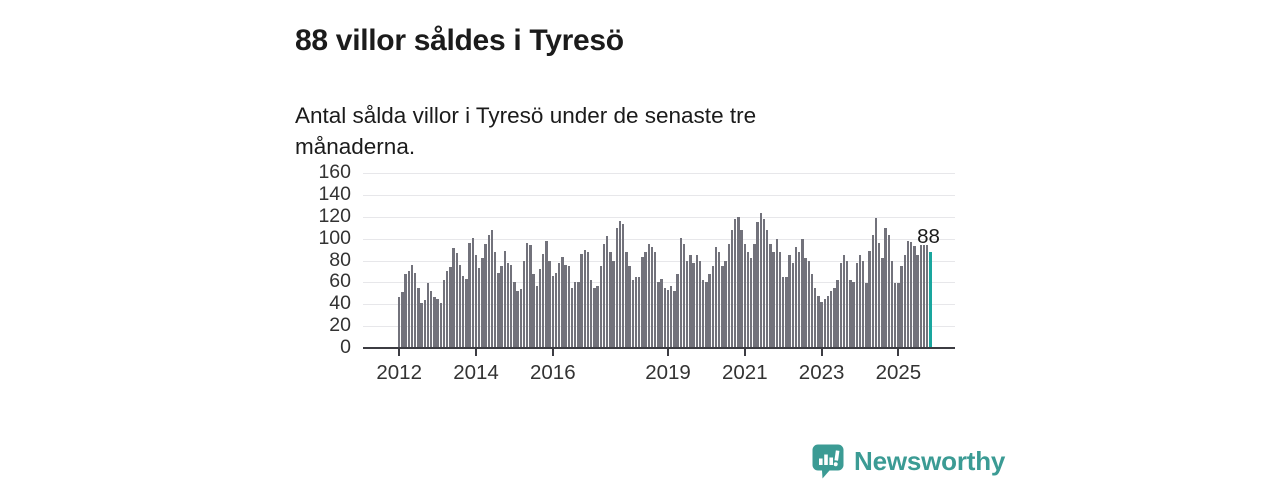 This screenshot has width=1280, height=480. What do you see at coordinates (340, 281) in the screenshot?
I see `y-tick-label: 60` at bounding box center [340, 281].